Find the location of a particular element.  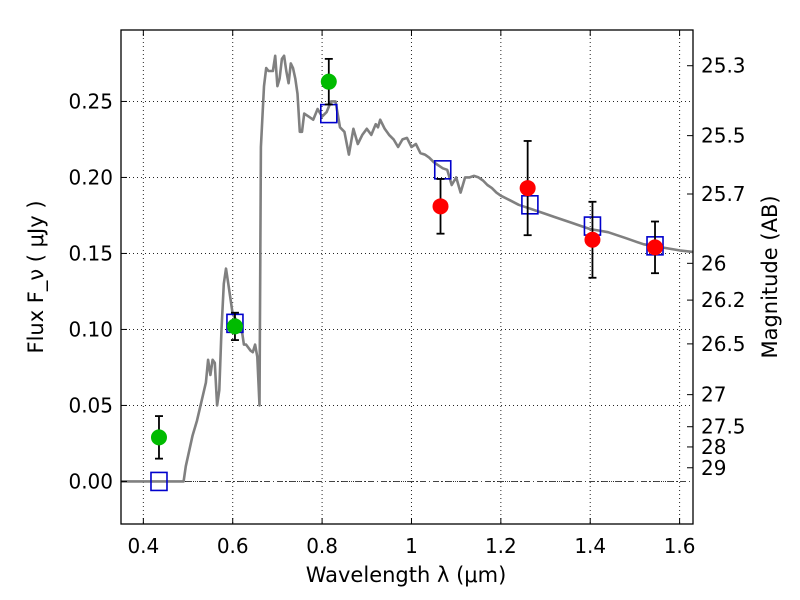

x-tick-label: 1 is located at coordinates (411, 546).